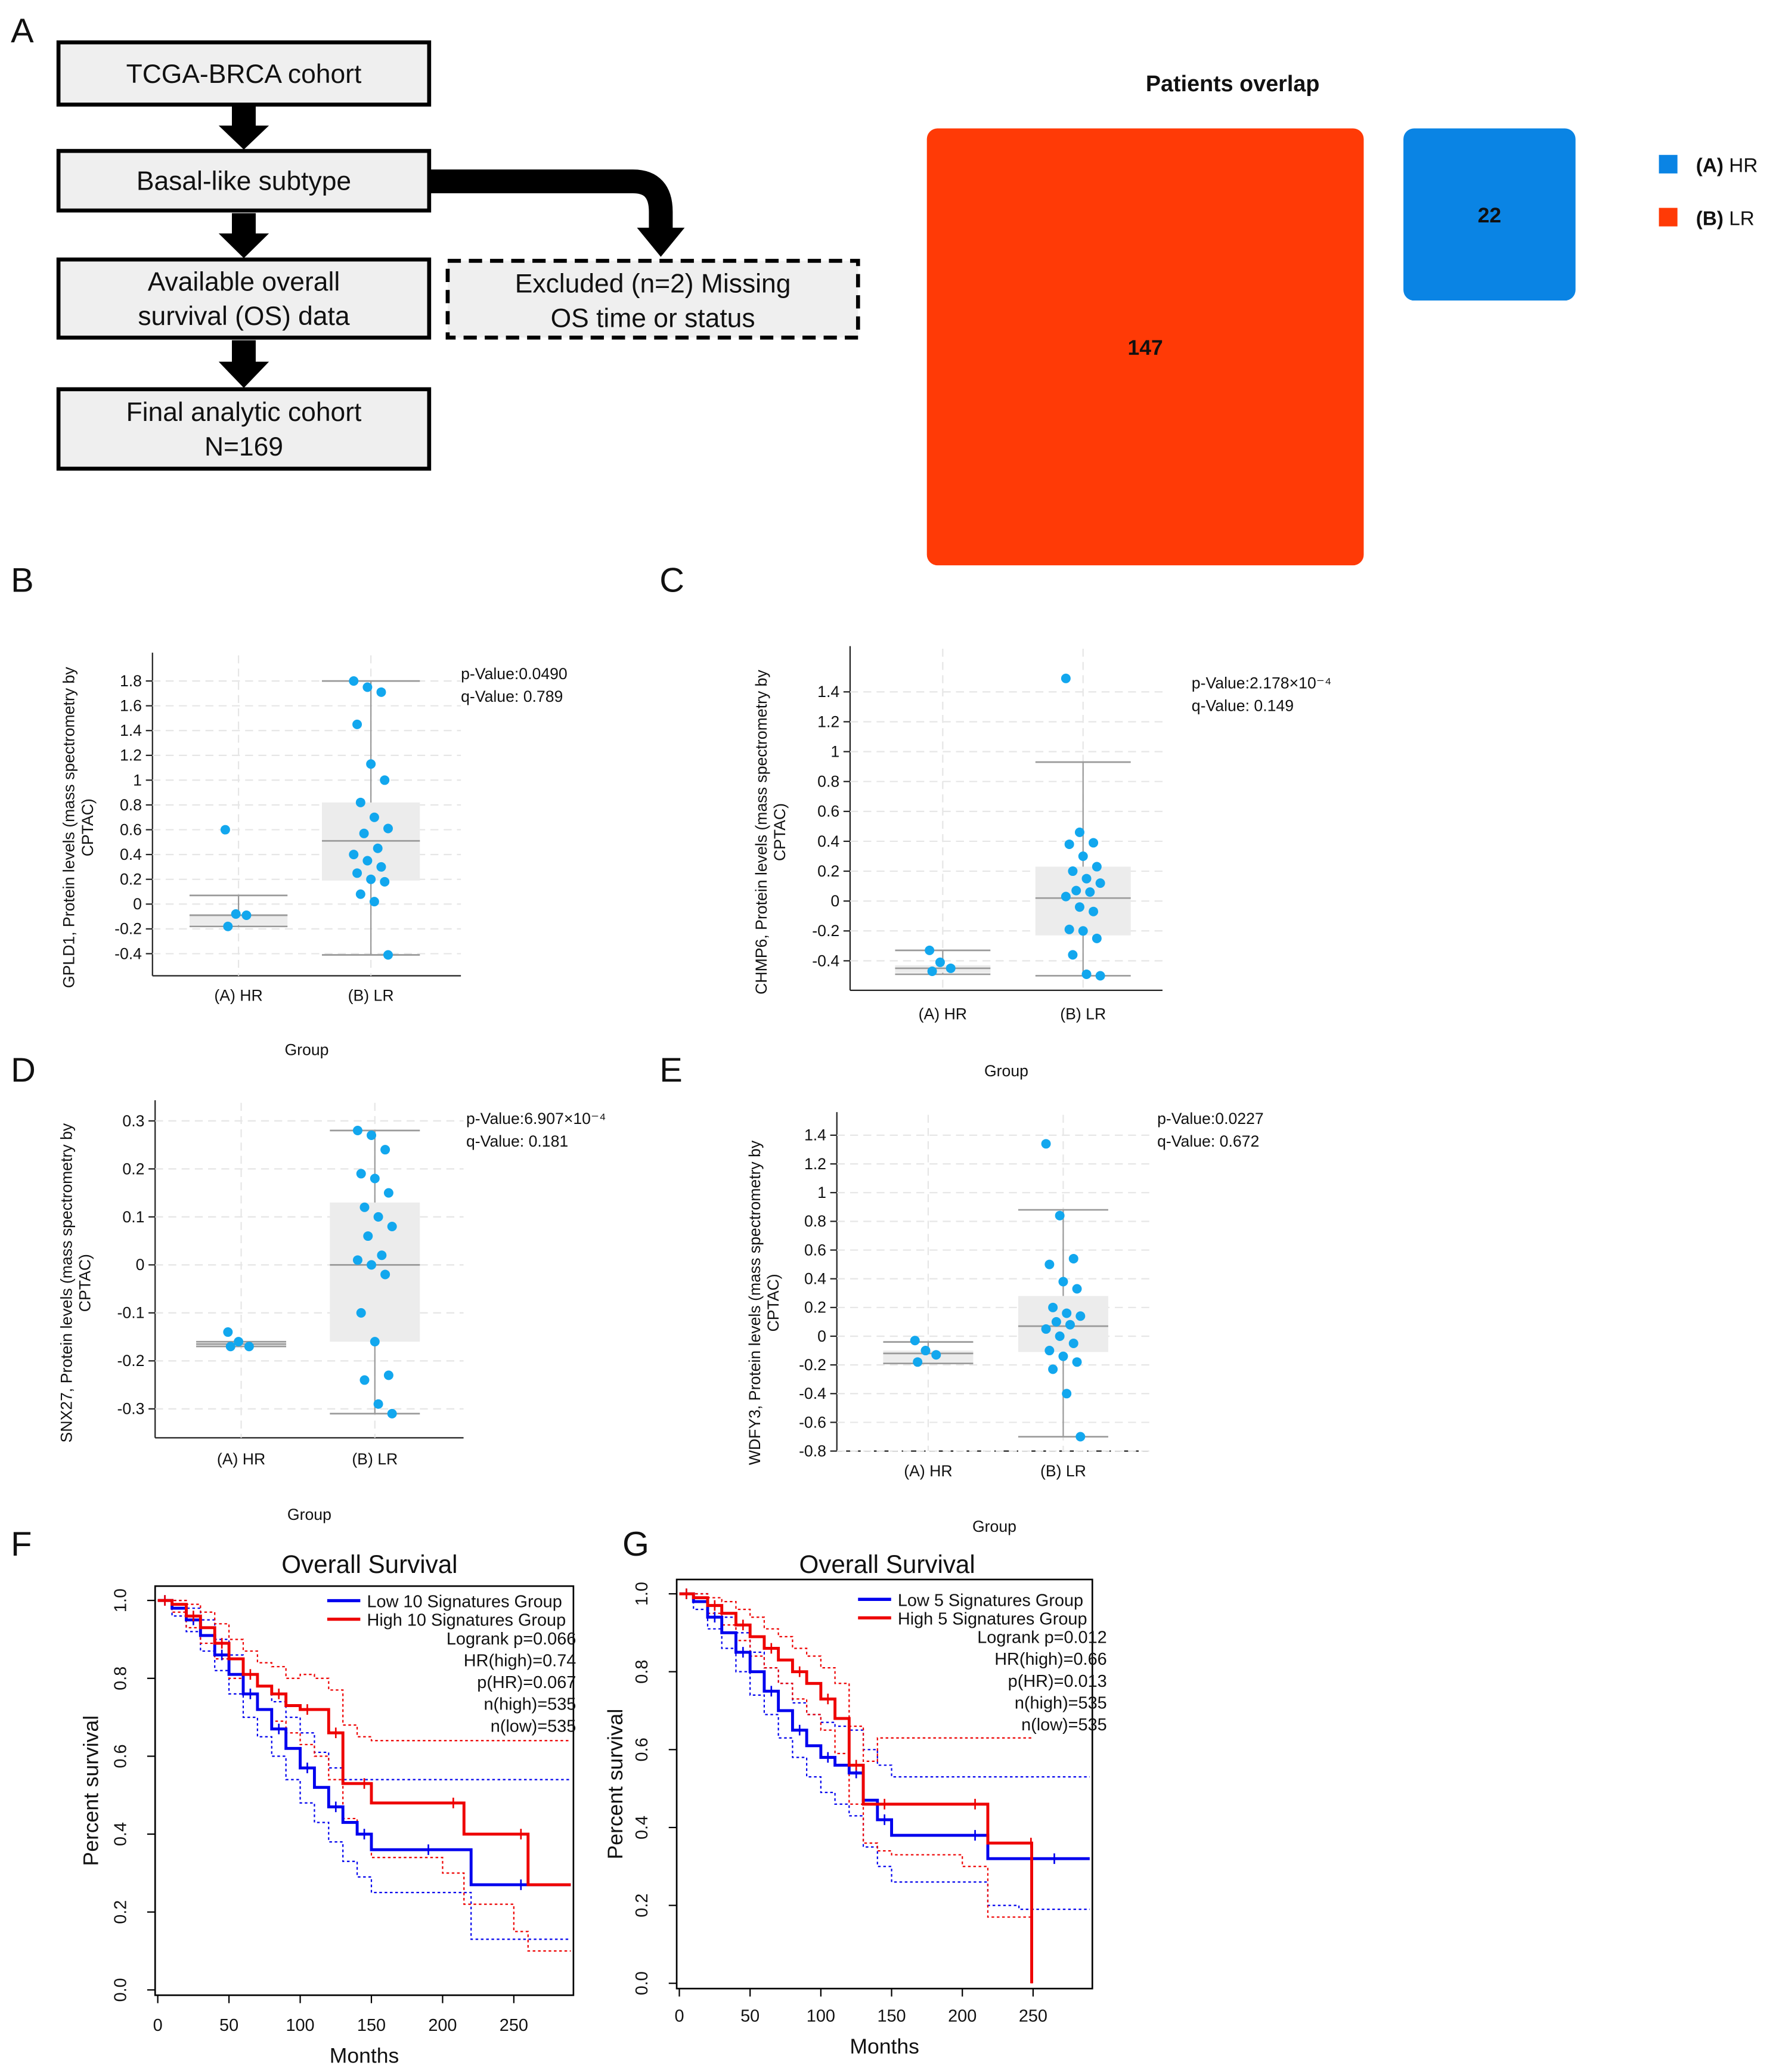 The width and height of the screenshot is (1773, 2072). Describe the element at coordinates (821, 2016) in the screenshot. I see `km-g-x-tick-label: 100` at that location.